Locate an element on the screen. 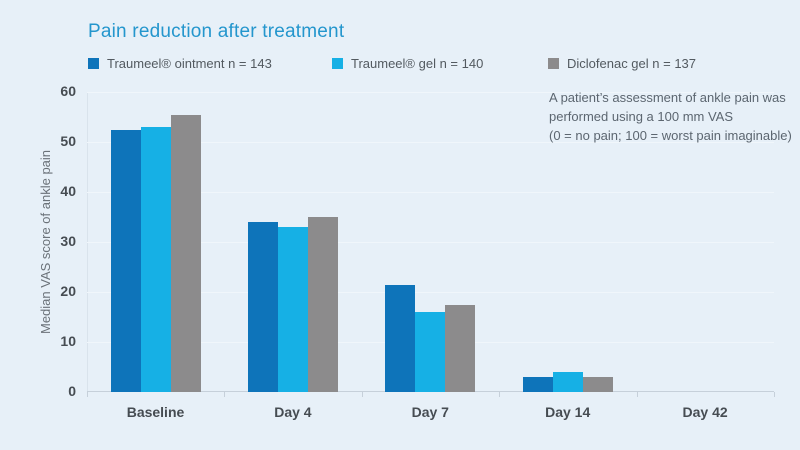 The image size is (800, 450). x-category-label-day-14: Day 14 is located at coordinates (568, 412).